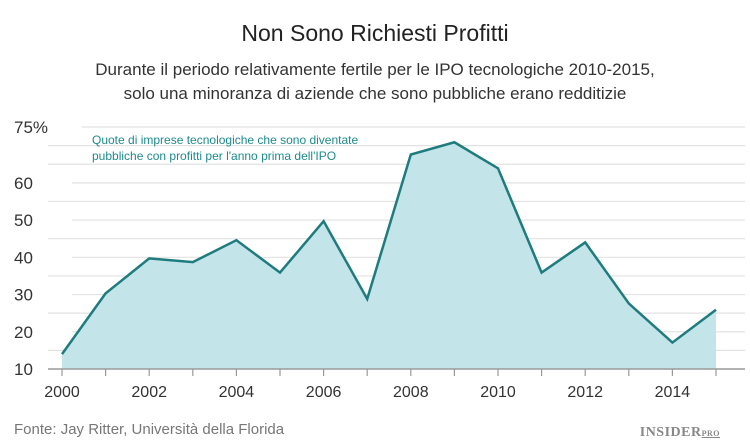  What do you see at coordinates (23, 295) in the screenshot?
I see `y-tick-label: 30` at bounding box center [23, 295].